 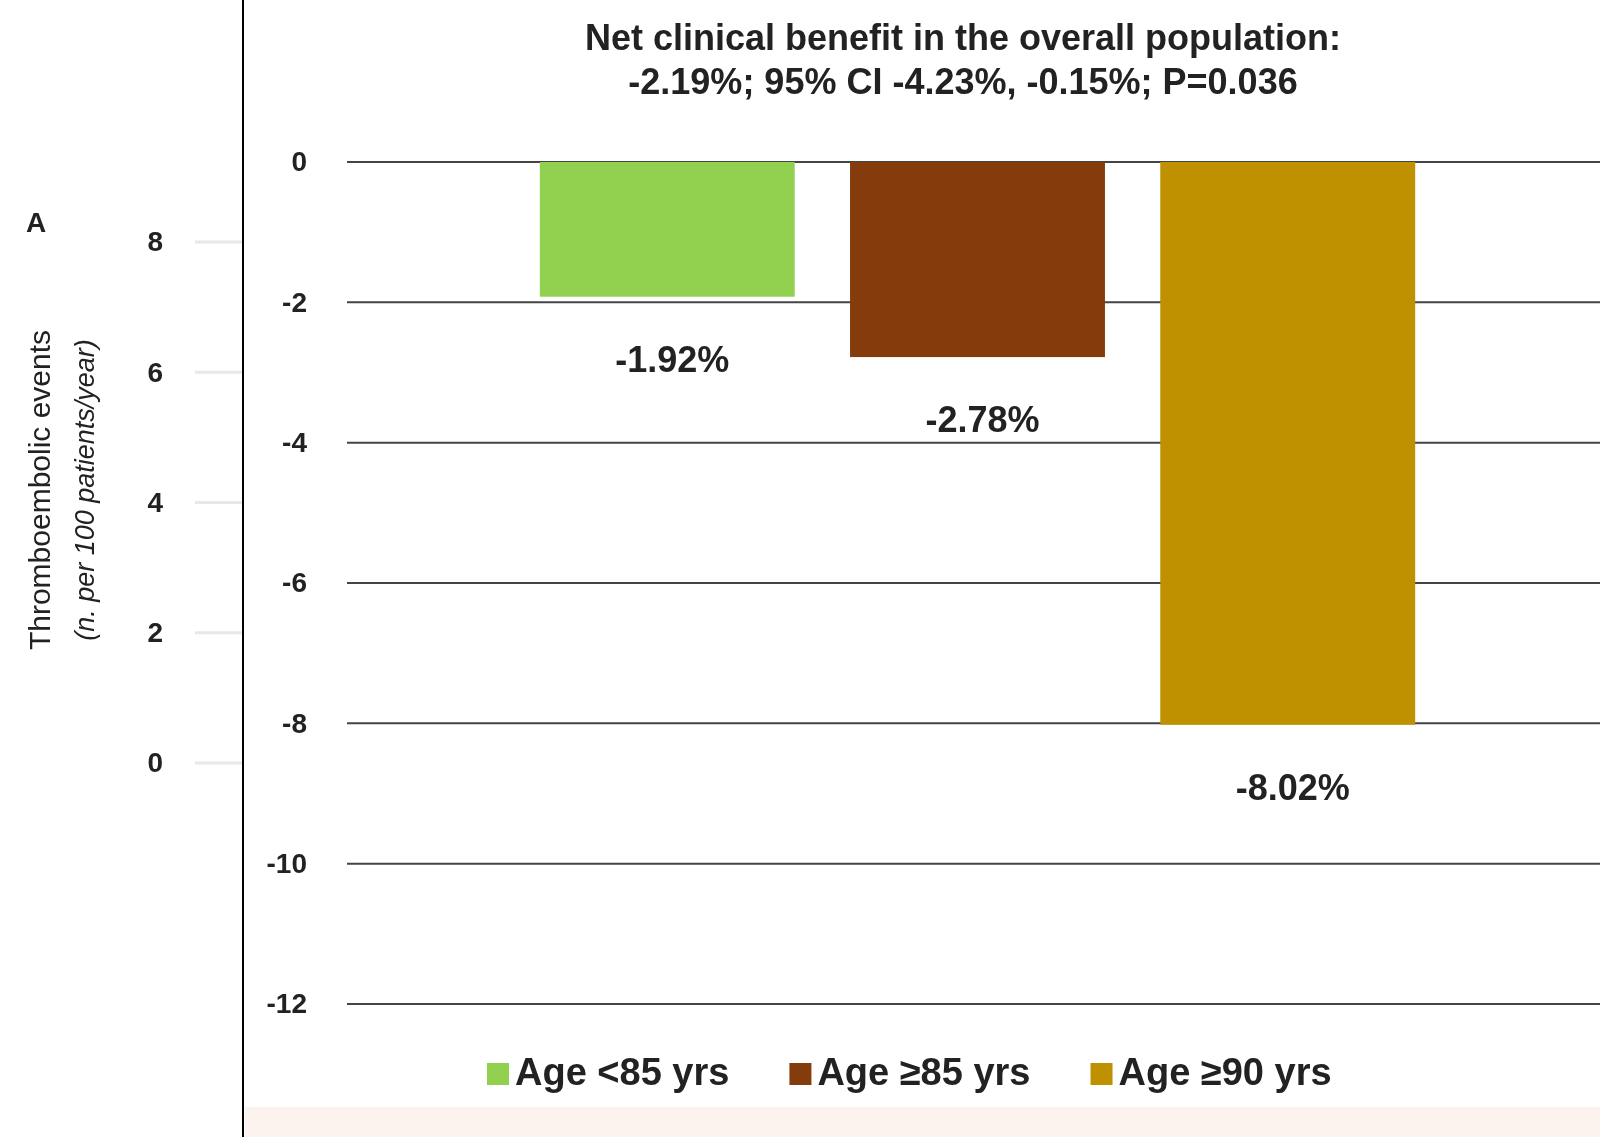 What do you see at coordinates (155, 763) in the screenshot?
I see `y2-tick-label: 0` at bounding box center [155, 763].